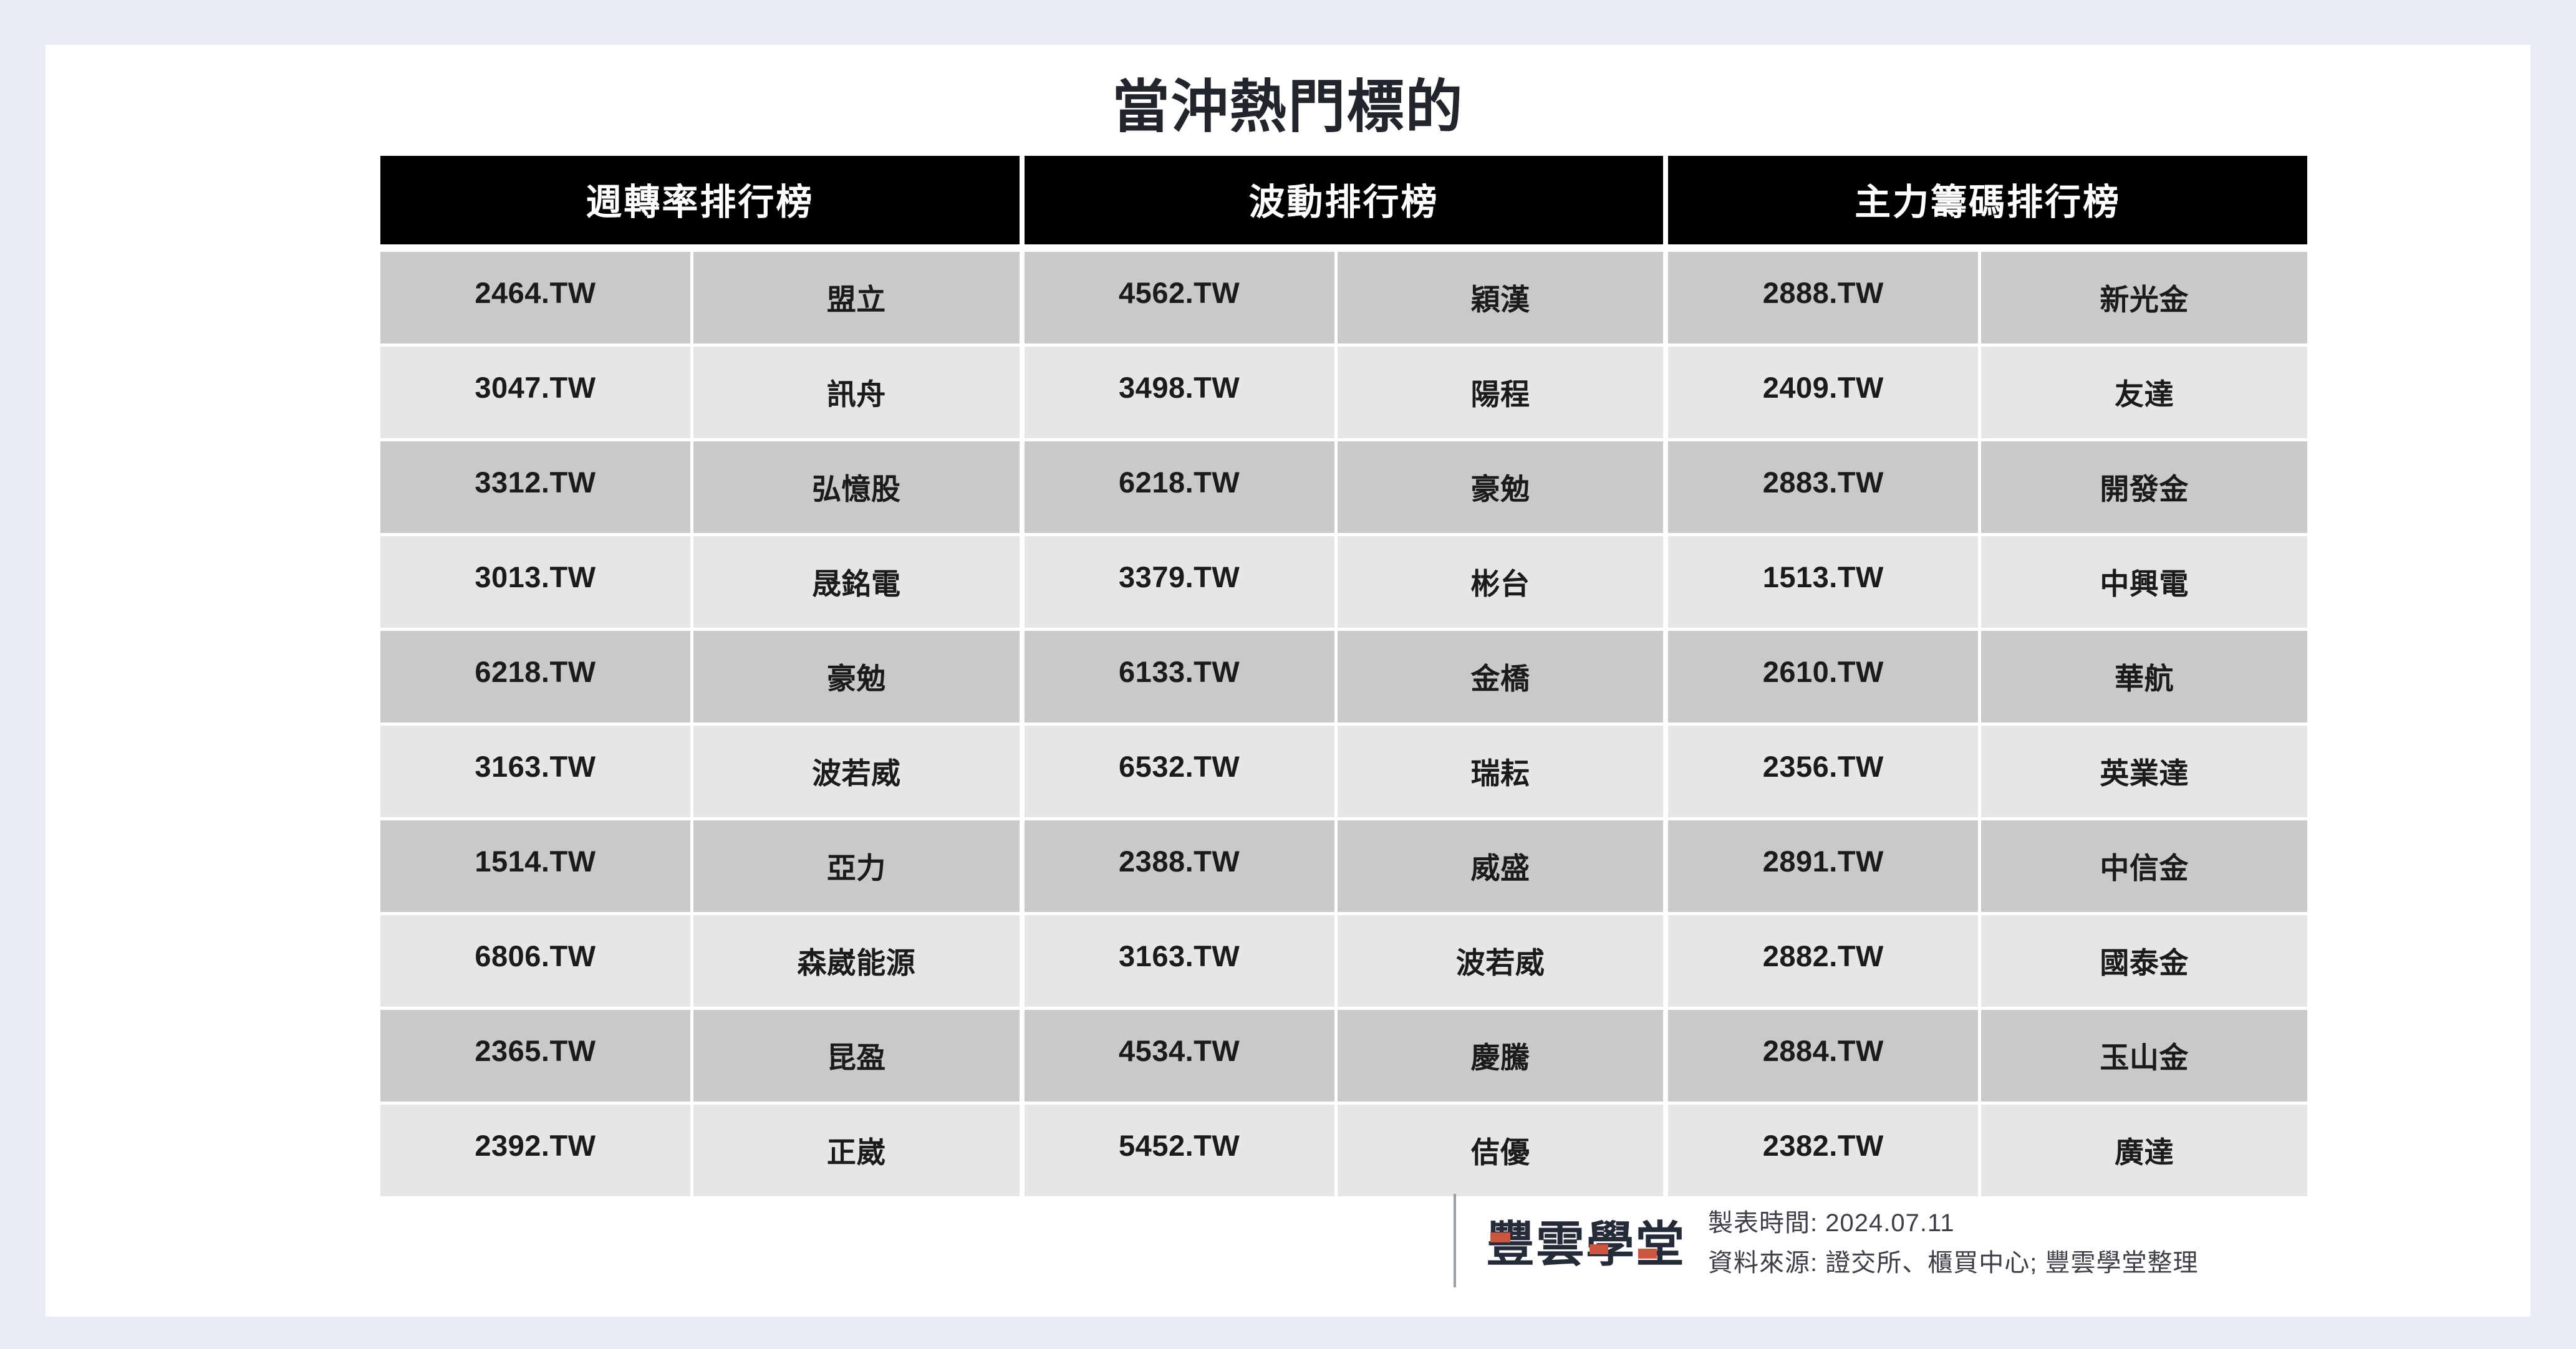 This screenshot has height=1349, width=2576. Describe the element at coordinates (1179, 771) in the screenshot. I see `cell-volatility-code: 6532.TW` at that location.